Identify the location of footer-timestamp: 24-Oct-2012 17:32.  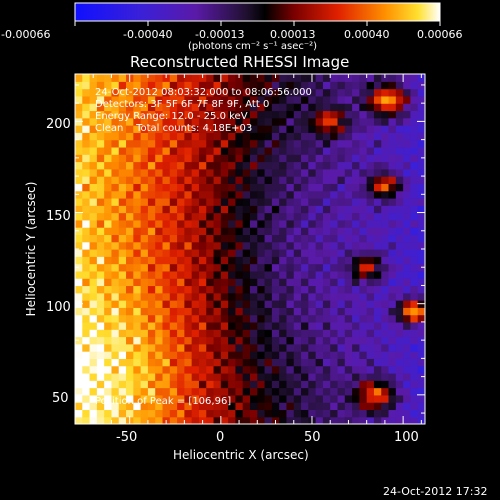
(435, 491).